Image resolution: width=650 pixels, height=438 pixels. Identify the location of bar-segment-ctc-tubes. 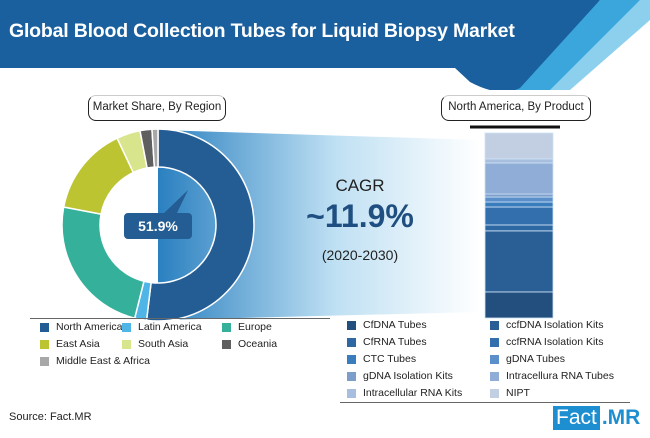
(519, 204).